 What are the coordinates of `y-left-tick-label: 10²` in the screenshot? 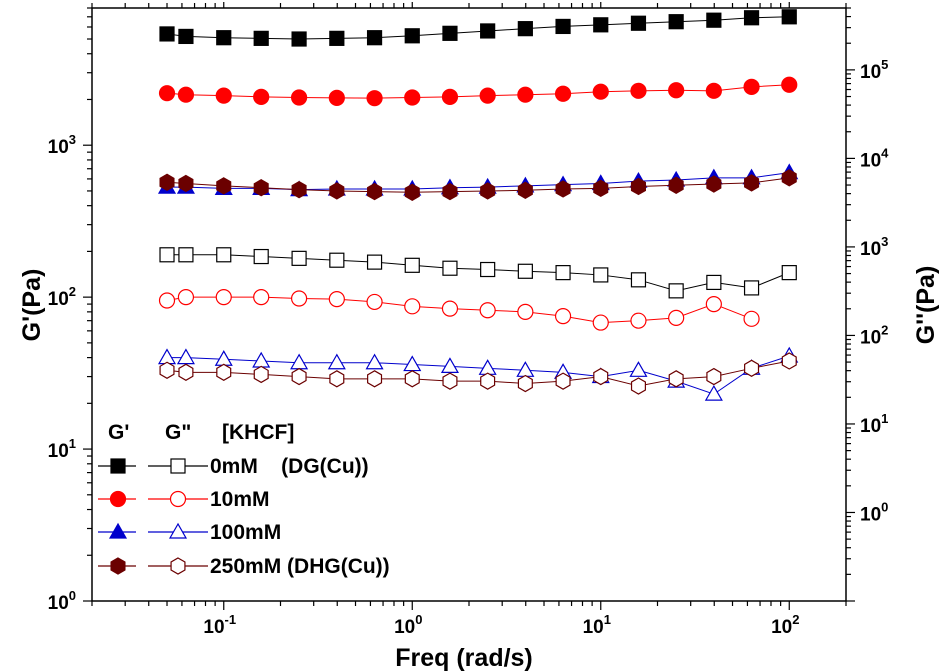 It's located at (62, 297).